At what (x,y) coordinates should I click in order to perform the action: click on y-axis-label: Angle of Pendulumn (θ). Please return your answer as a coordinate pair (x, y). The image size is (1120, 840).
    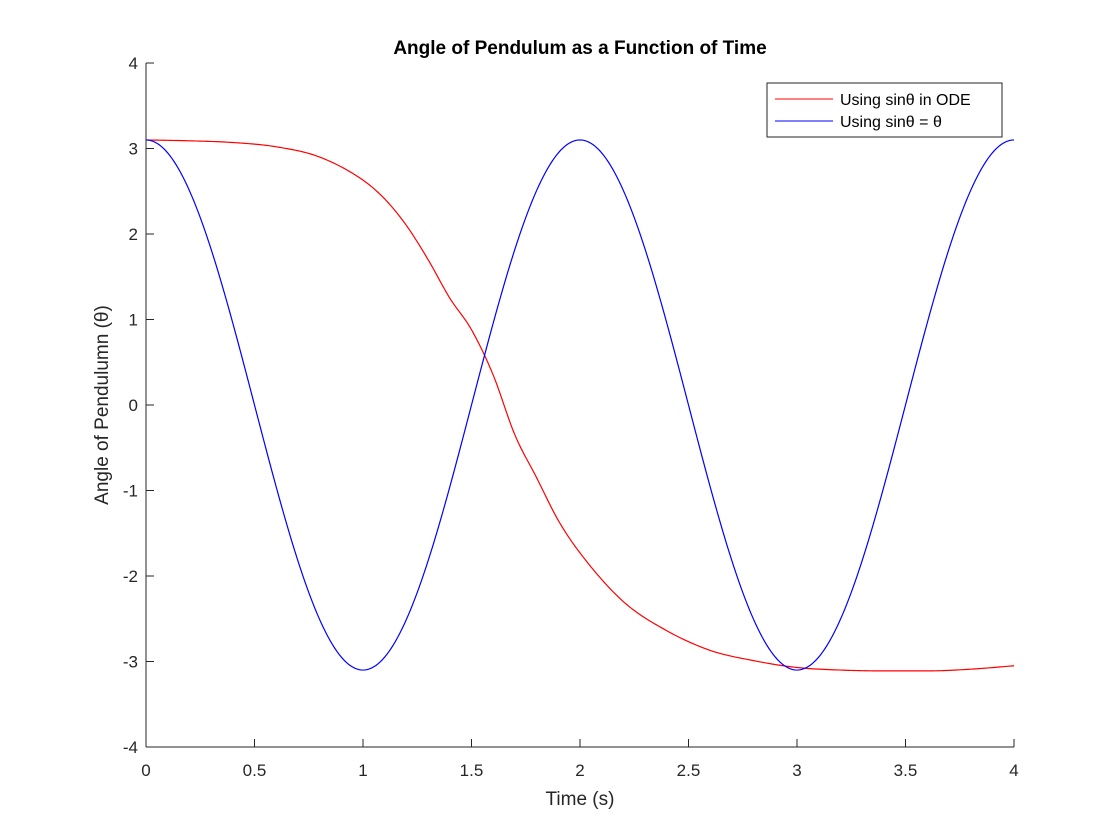
    Looking at the image, I should click on (102, 405).